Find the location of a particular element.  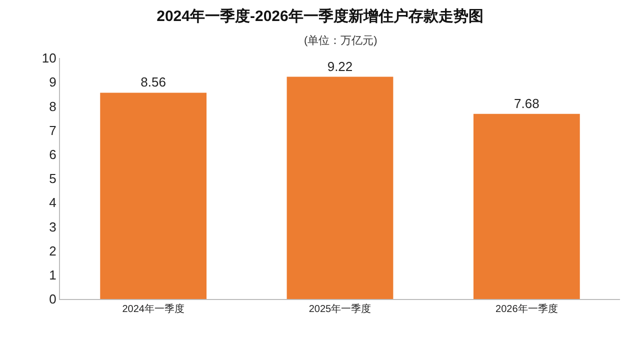

y-tick-label: 4 is located at coordinates (52, 202).